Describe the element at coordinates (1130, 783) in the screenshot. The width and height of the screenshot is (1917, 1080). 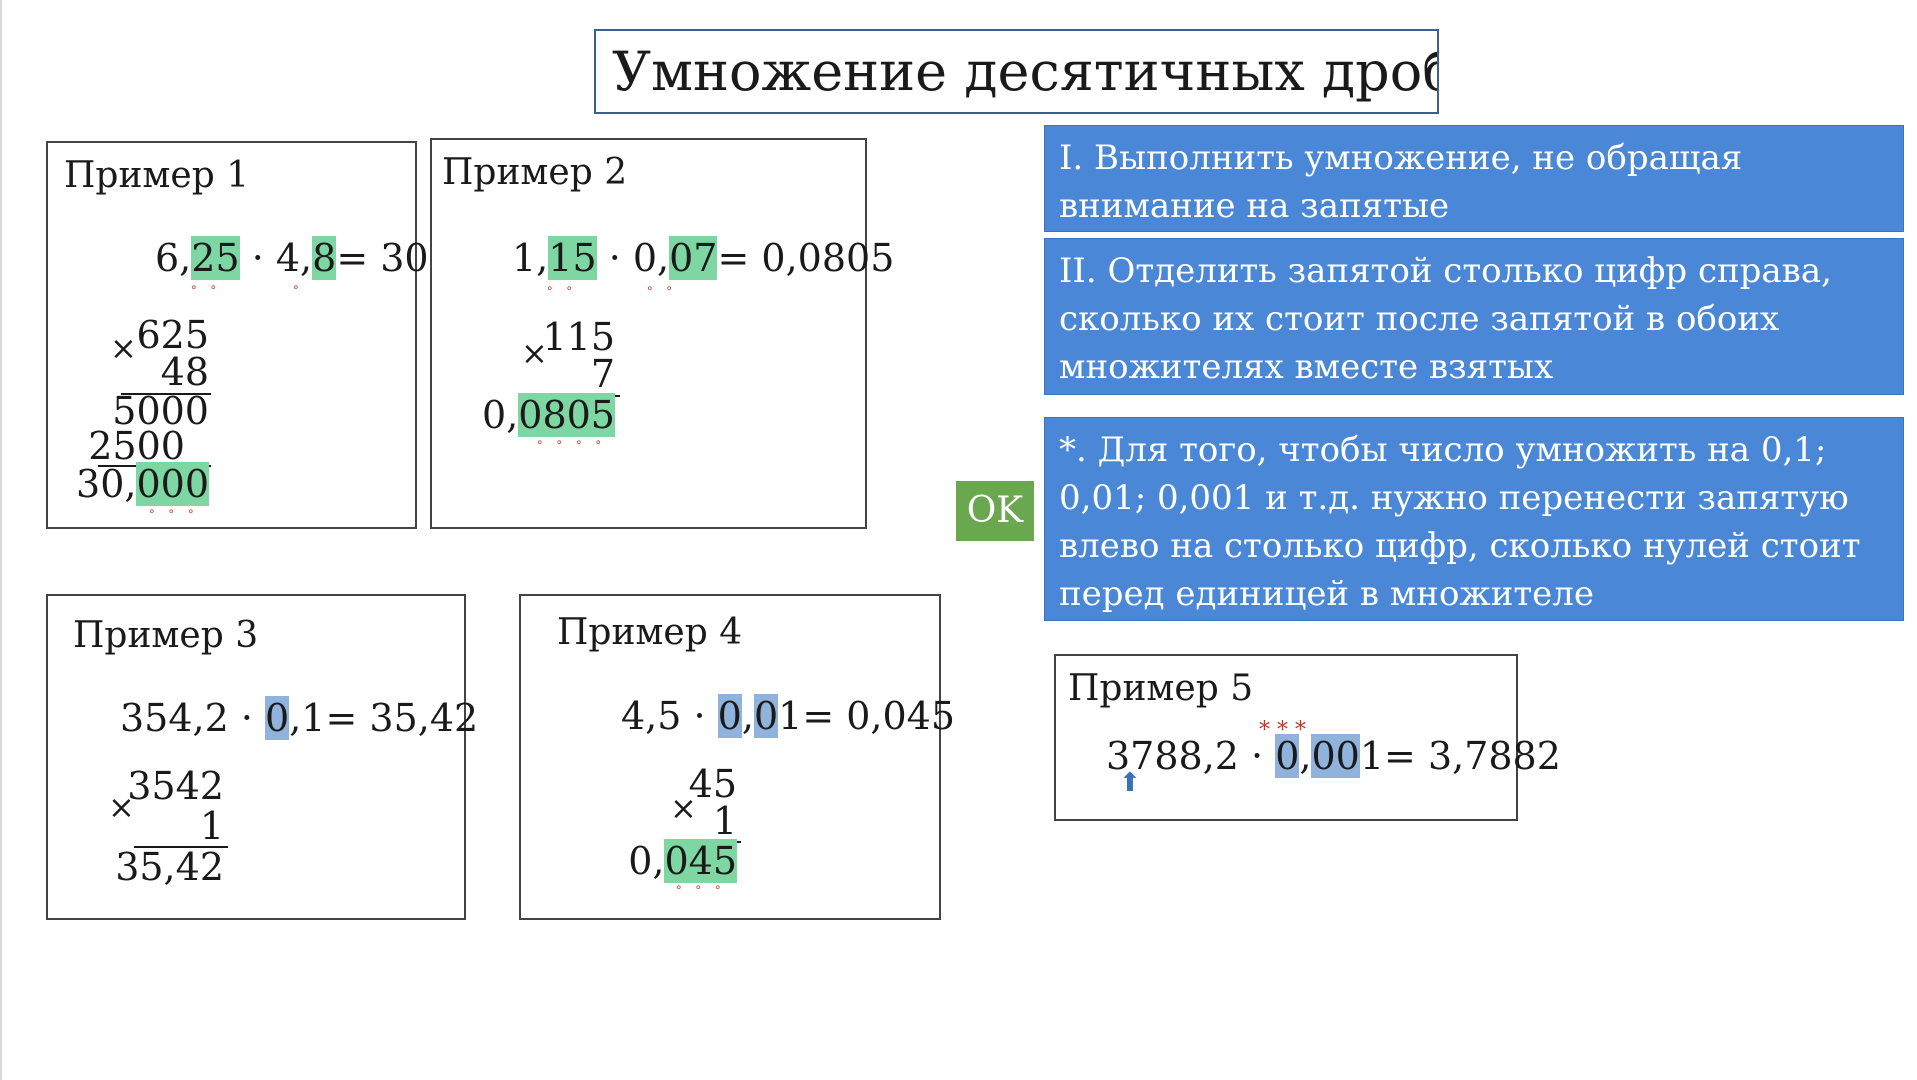
I see `arrow-up-icon: ⬆` at that location.